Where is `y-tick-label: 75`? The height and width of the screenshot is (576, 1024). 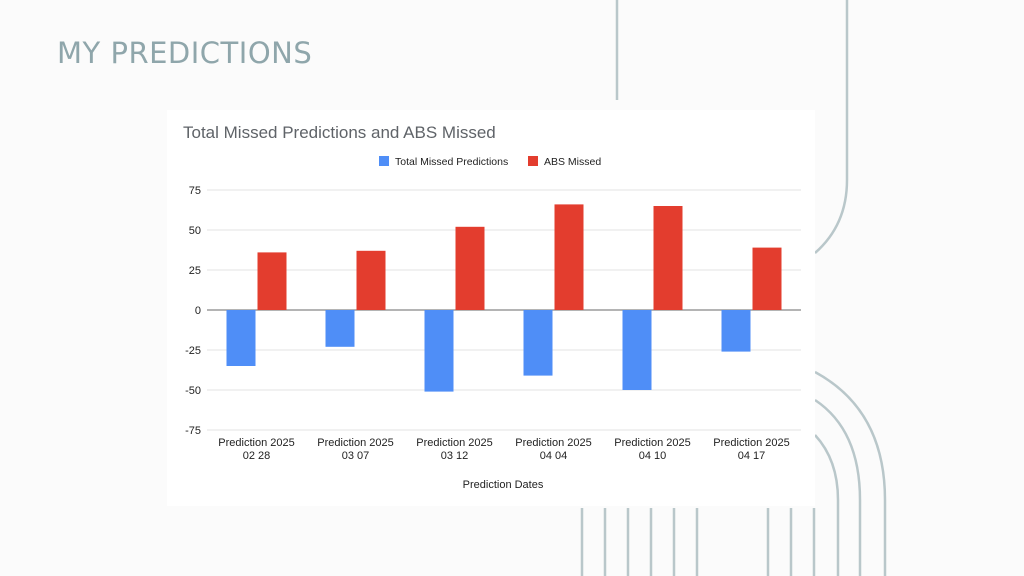
y-tick-label: 75 is located at coordinates (195, 191).